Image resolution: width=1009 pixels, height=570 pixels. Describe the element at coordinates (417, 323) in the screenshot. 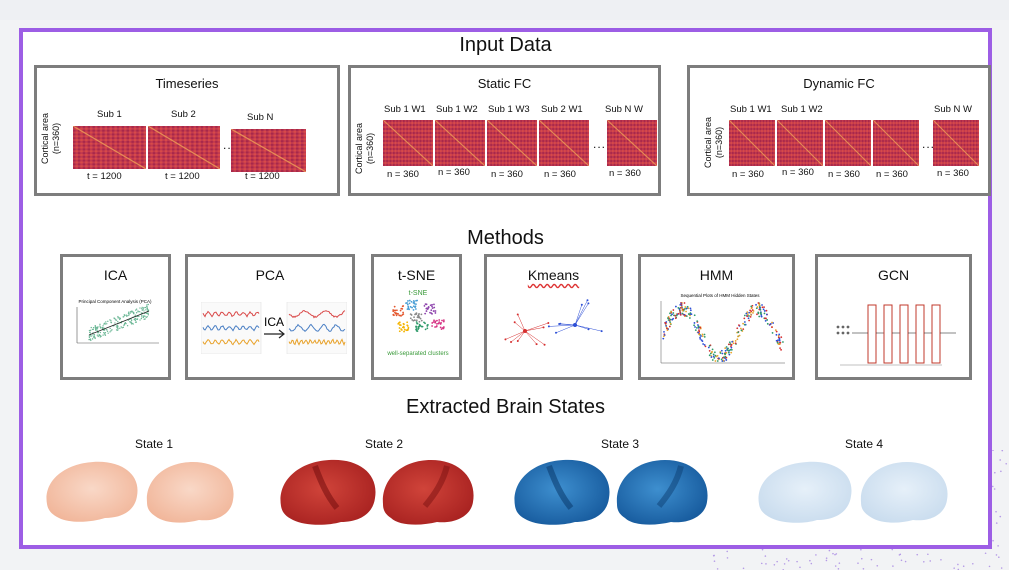

I see `tsne-cluster-thumbnail: t-SNE well-separated clusters` at that location.